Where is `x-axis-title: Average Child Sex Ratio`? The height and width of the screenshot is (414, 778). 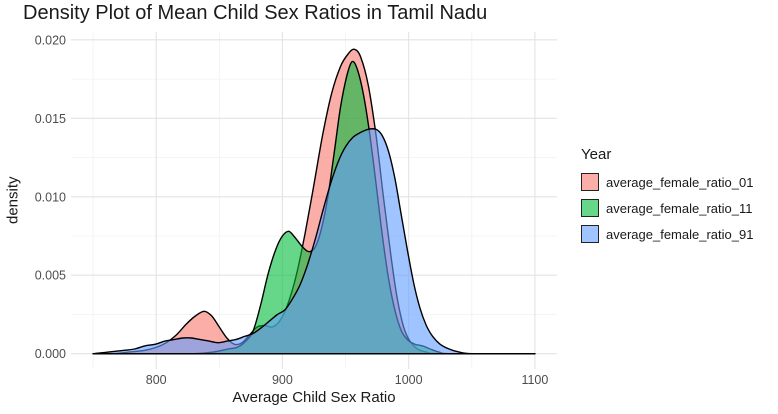 x-axis-title: Average Child Sex Ratio is located at coordinates (314, 397).